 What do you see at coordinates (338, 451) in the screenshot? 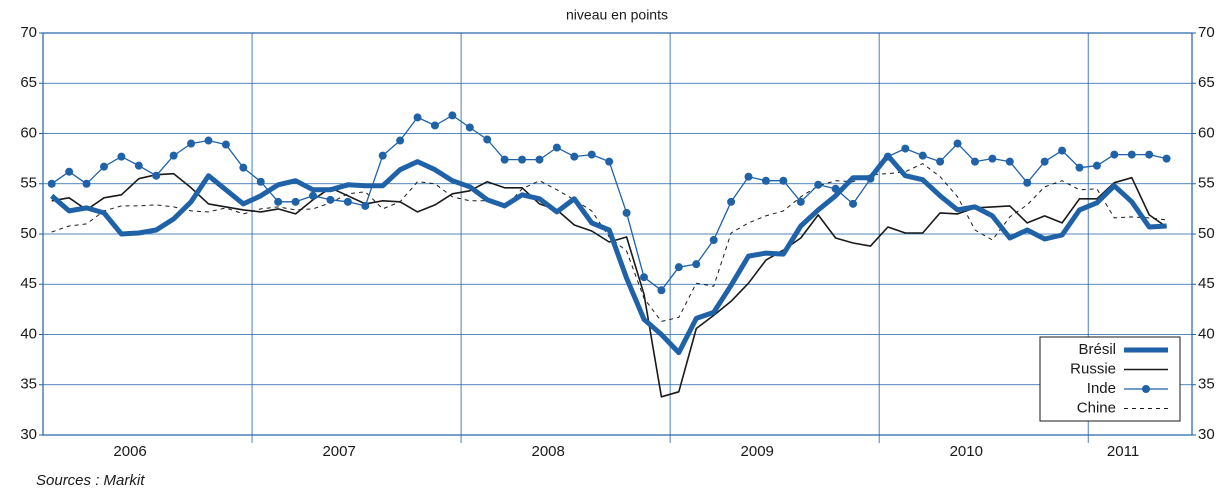
I see `x-tick-label: 2007` at bounding box center [338, 451].